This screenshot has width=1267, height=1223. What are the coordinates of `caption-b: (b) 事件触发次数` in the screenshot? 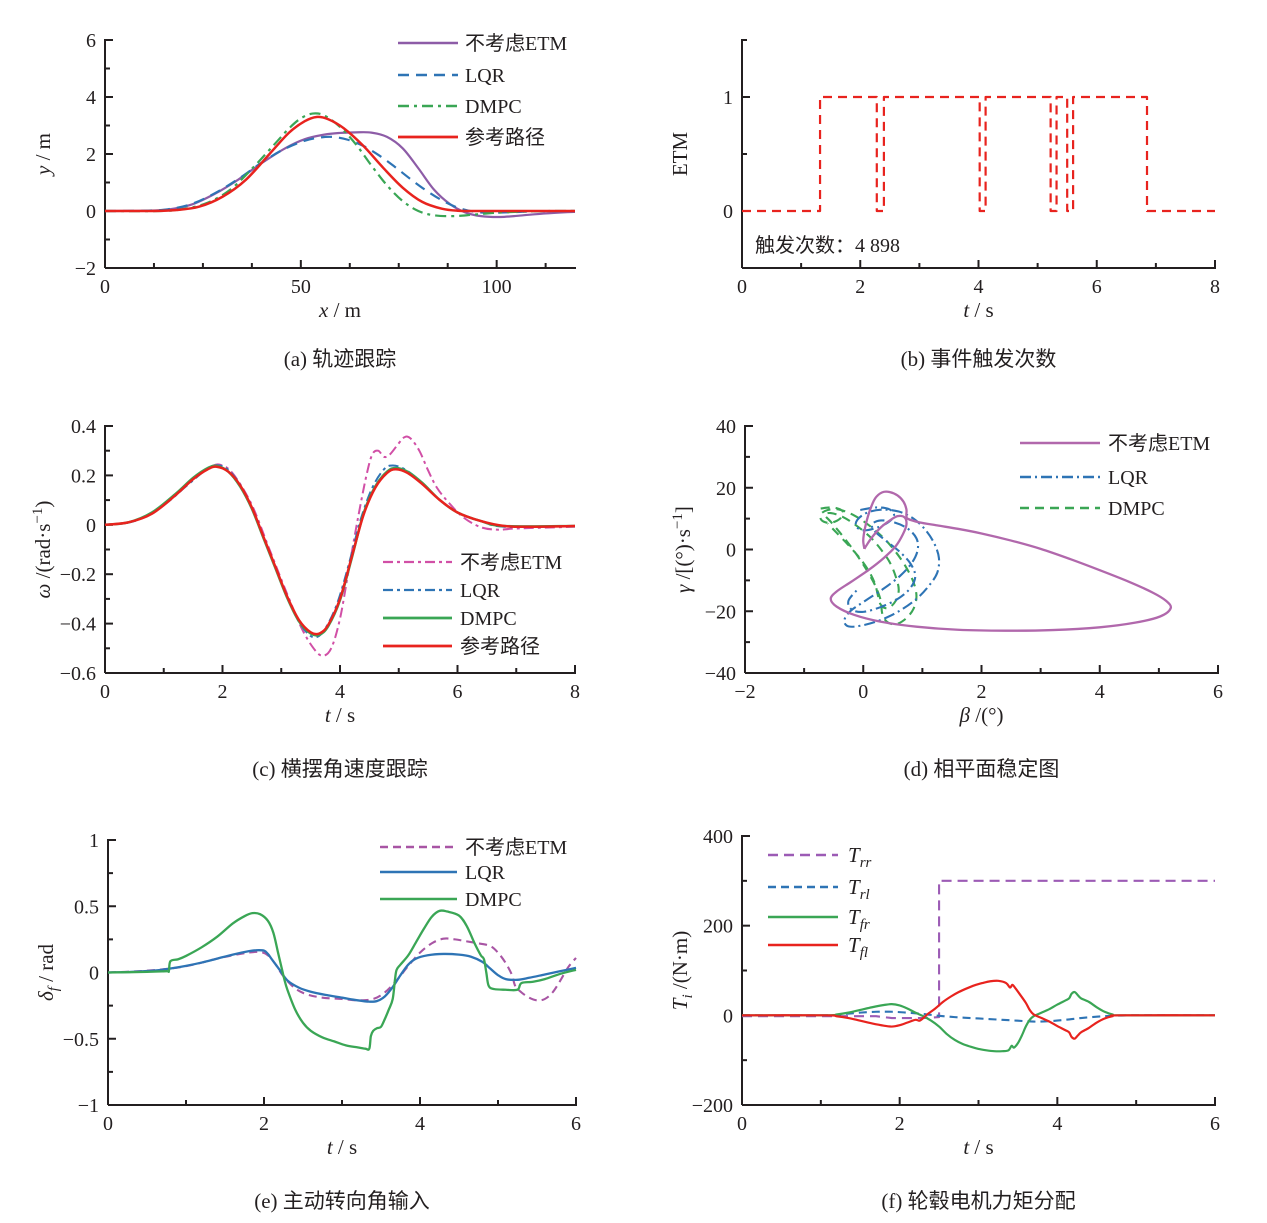 It's located at (978, 359).